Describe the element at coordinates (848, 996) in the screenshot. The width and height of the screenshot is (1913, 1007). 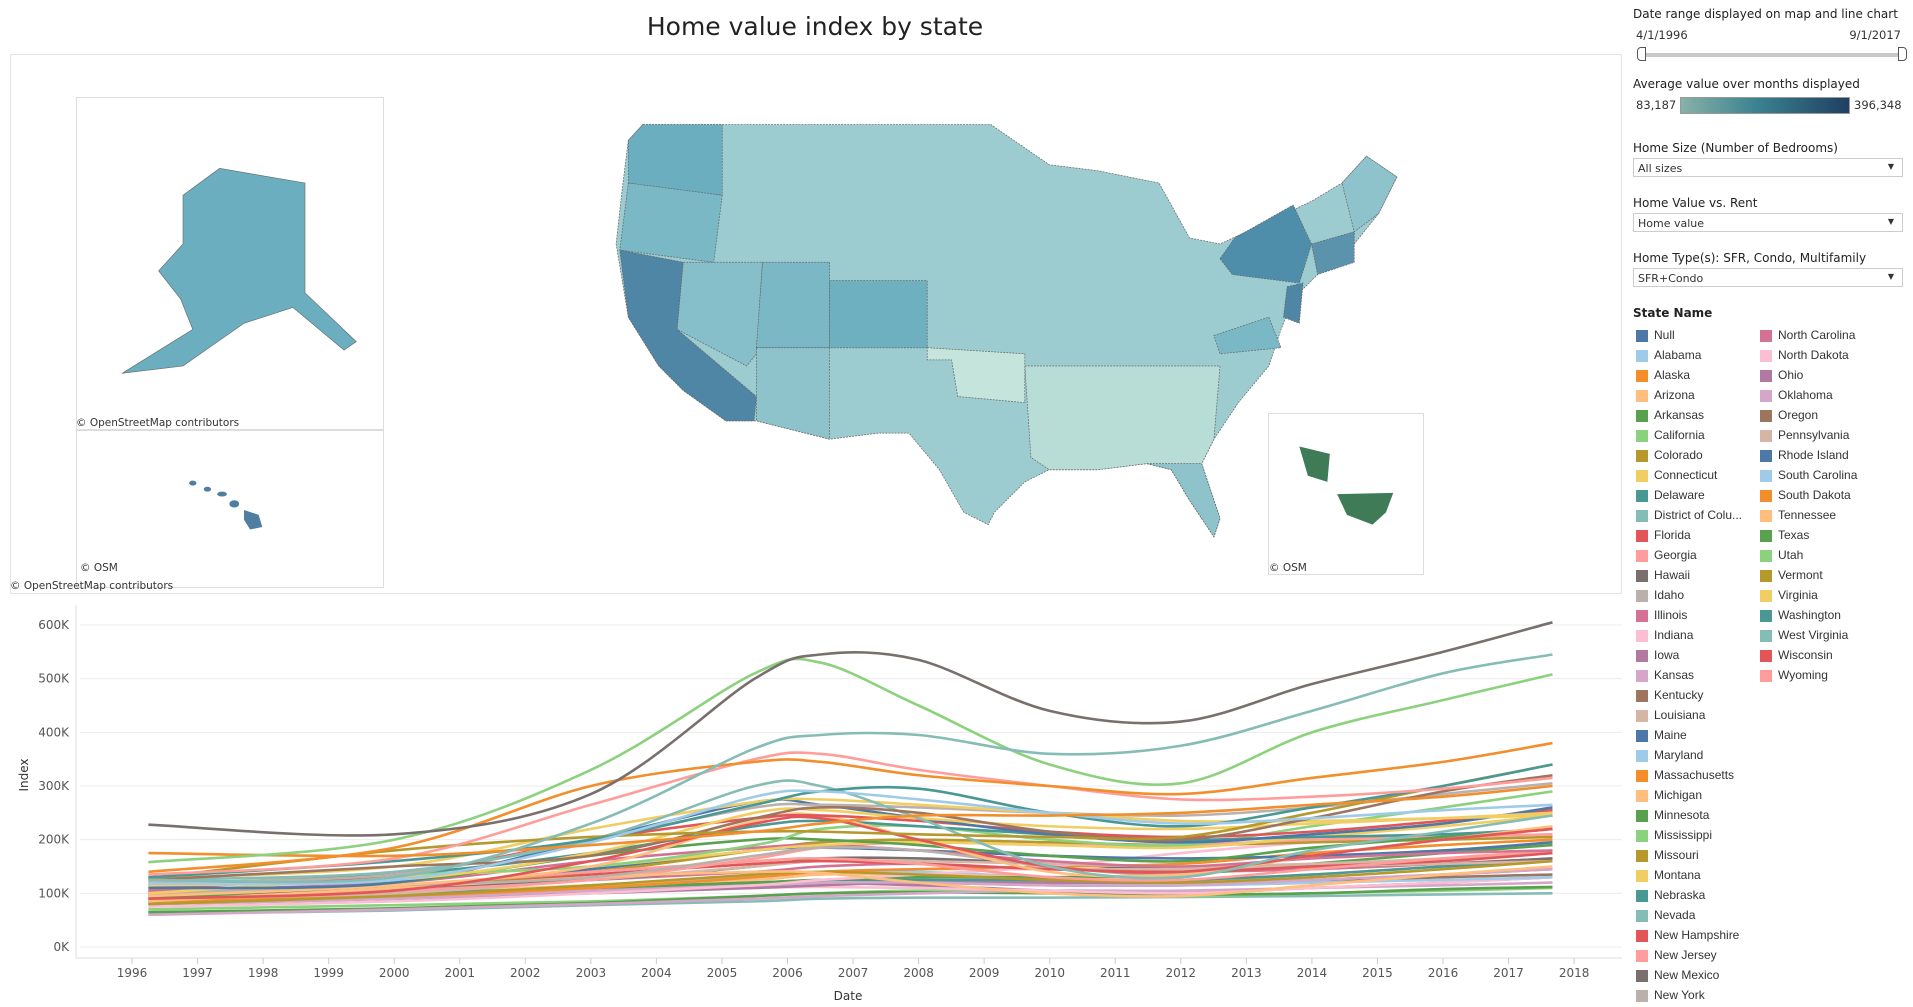
I see `x-axis-title: Date` at that location.